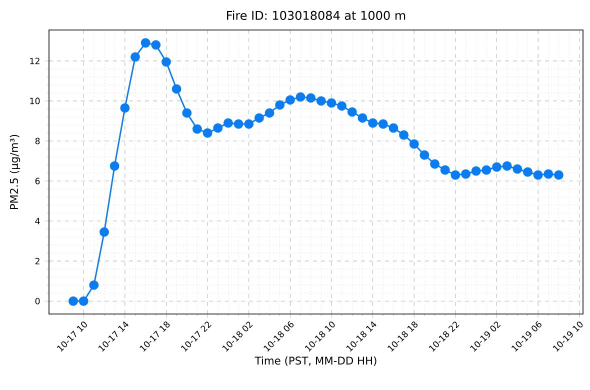 This screenshot has height=390, width=590. Describe the element at coordinates (316, 15) in the screenshot. I see `chart-title: Fire ID: 103018084 at 1000 m` at that location.